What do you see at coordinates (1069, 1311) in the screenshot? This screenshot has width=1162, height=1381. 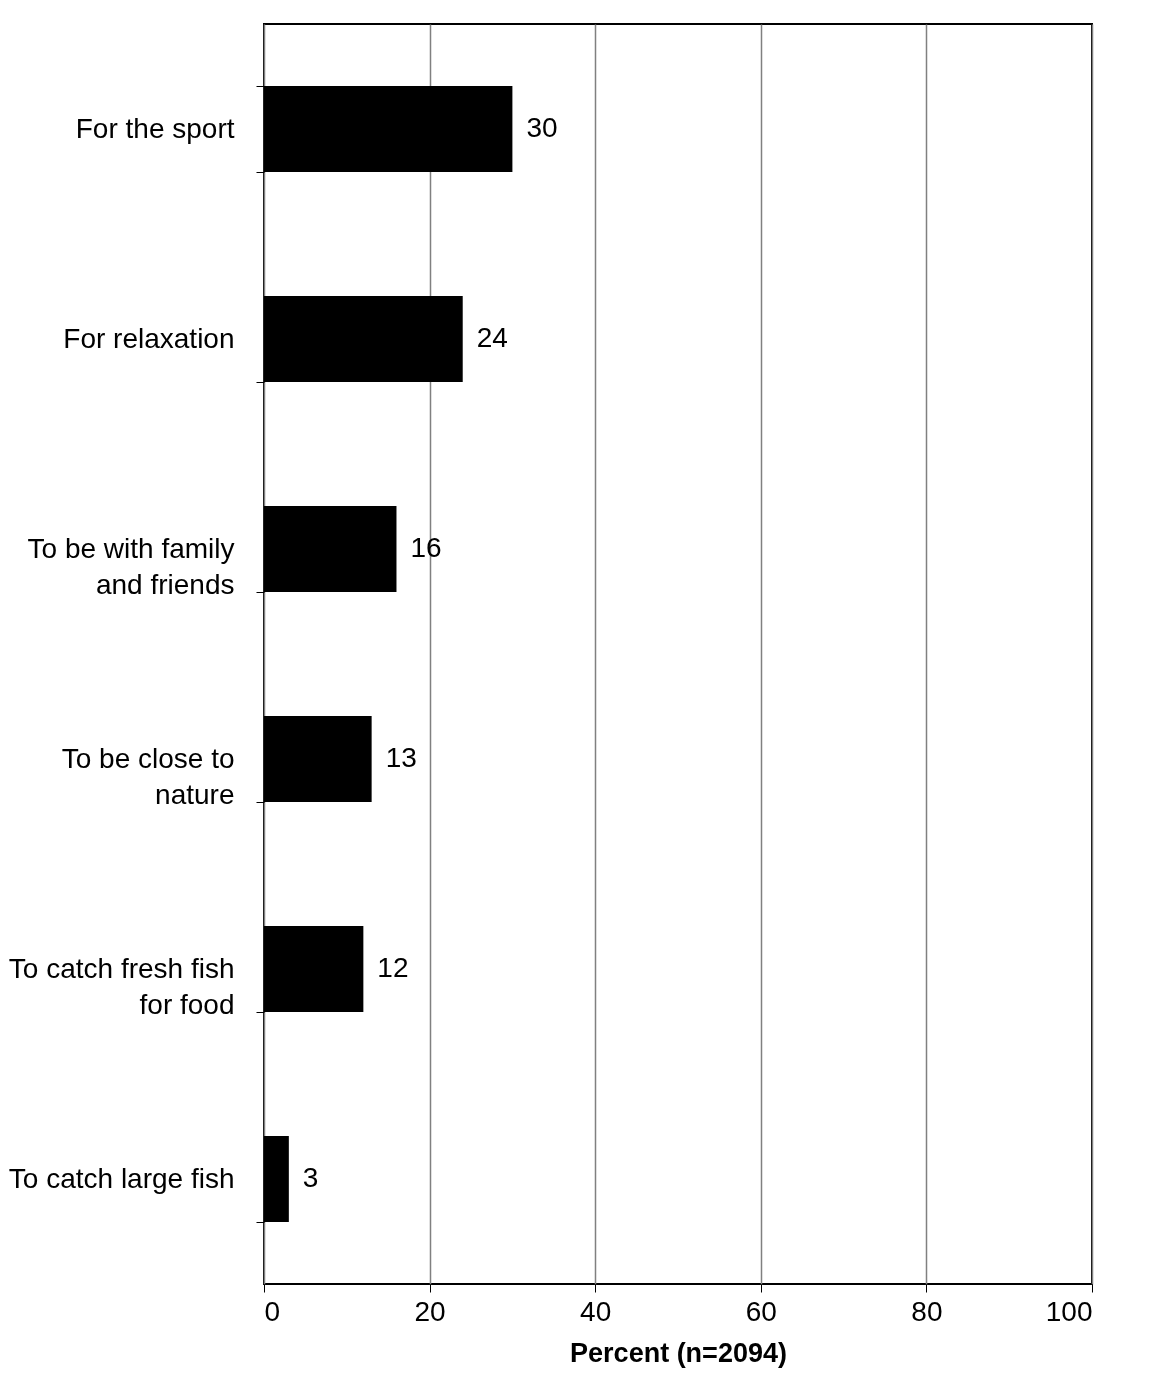 I see `x-tick-label: 100` at bounding box center [1069, 1311].